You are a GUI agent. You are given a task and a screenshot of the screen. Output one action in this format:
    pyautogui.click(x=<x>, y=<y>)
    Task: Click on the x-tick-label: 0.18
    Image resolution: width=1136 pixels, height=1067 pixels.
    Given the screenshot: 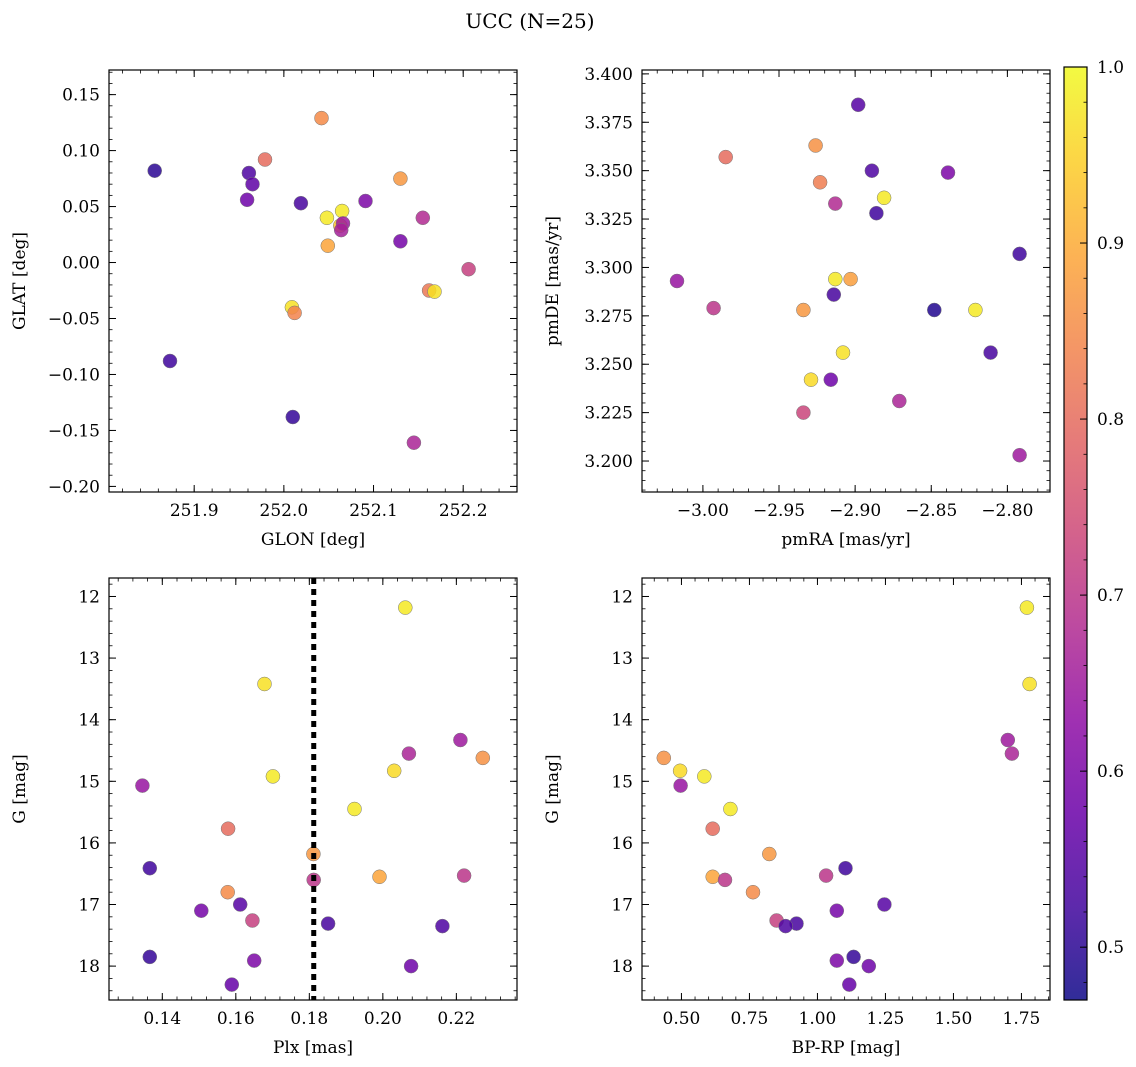 What is the action you would take?
    pyautogui.click(x=309, y=1019)
    